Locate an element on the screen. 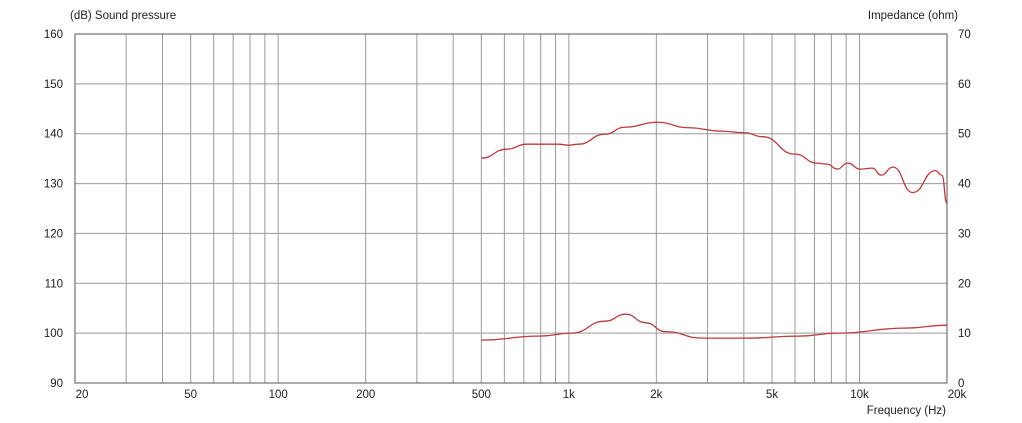 The image size is (1022, 423). y-left-tick-label: 110 is located at coordinates (54, 284).